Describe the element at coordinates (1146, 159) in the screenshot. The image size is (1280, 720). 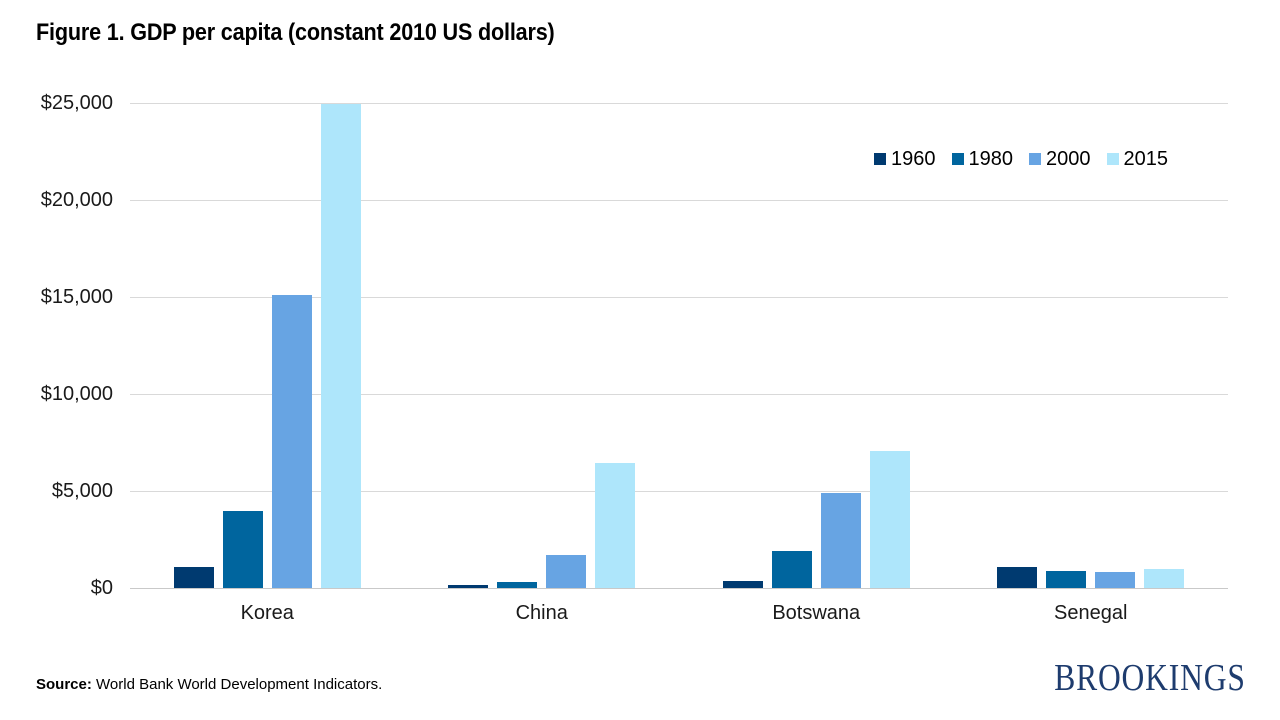
I see `legend-label-2015: 2015` at that location.